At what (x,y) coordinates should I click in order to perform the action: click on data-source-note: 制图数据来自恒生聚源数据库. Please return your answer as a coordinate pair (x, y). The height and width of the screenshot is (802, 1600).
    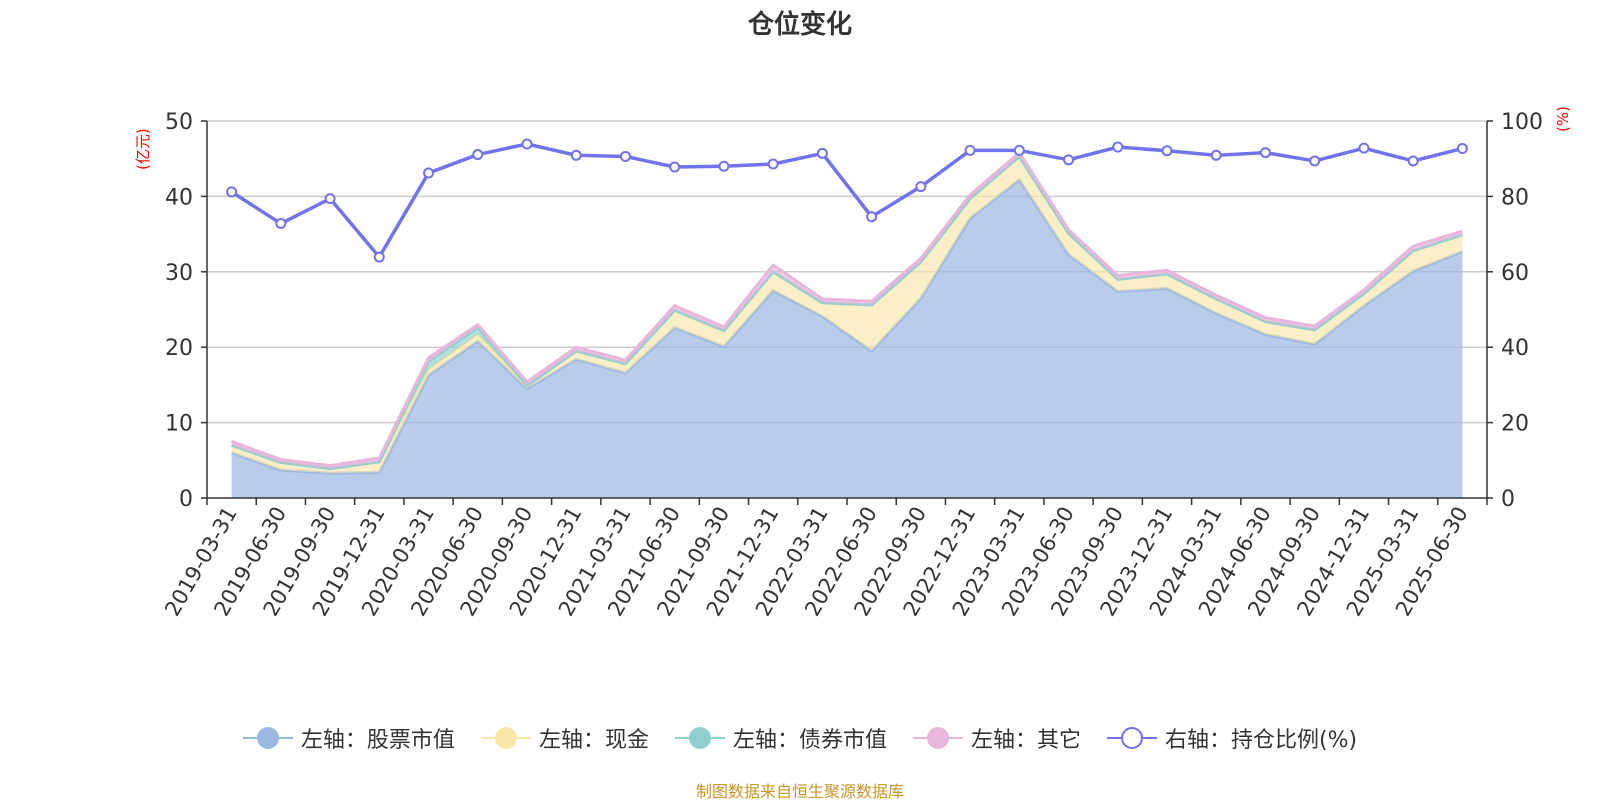
    Looking at the image, I should click on (799, 791).